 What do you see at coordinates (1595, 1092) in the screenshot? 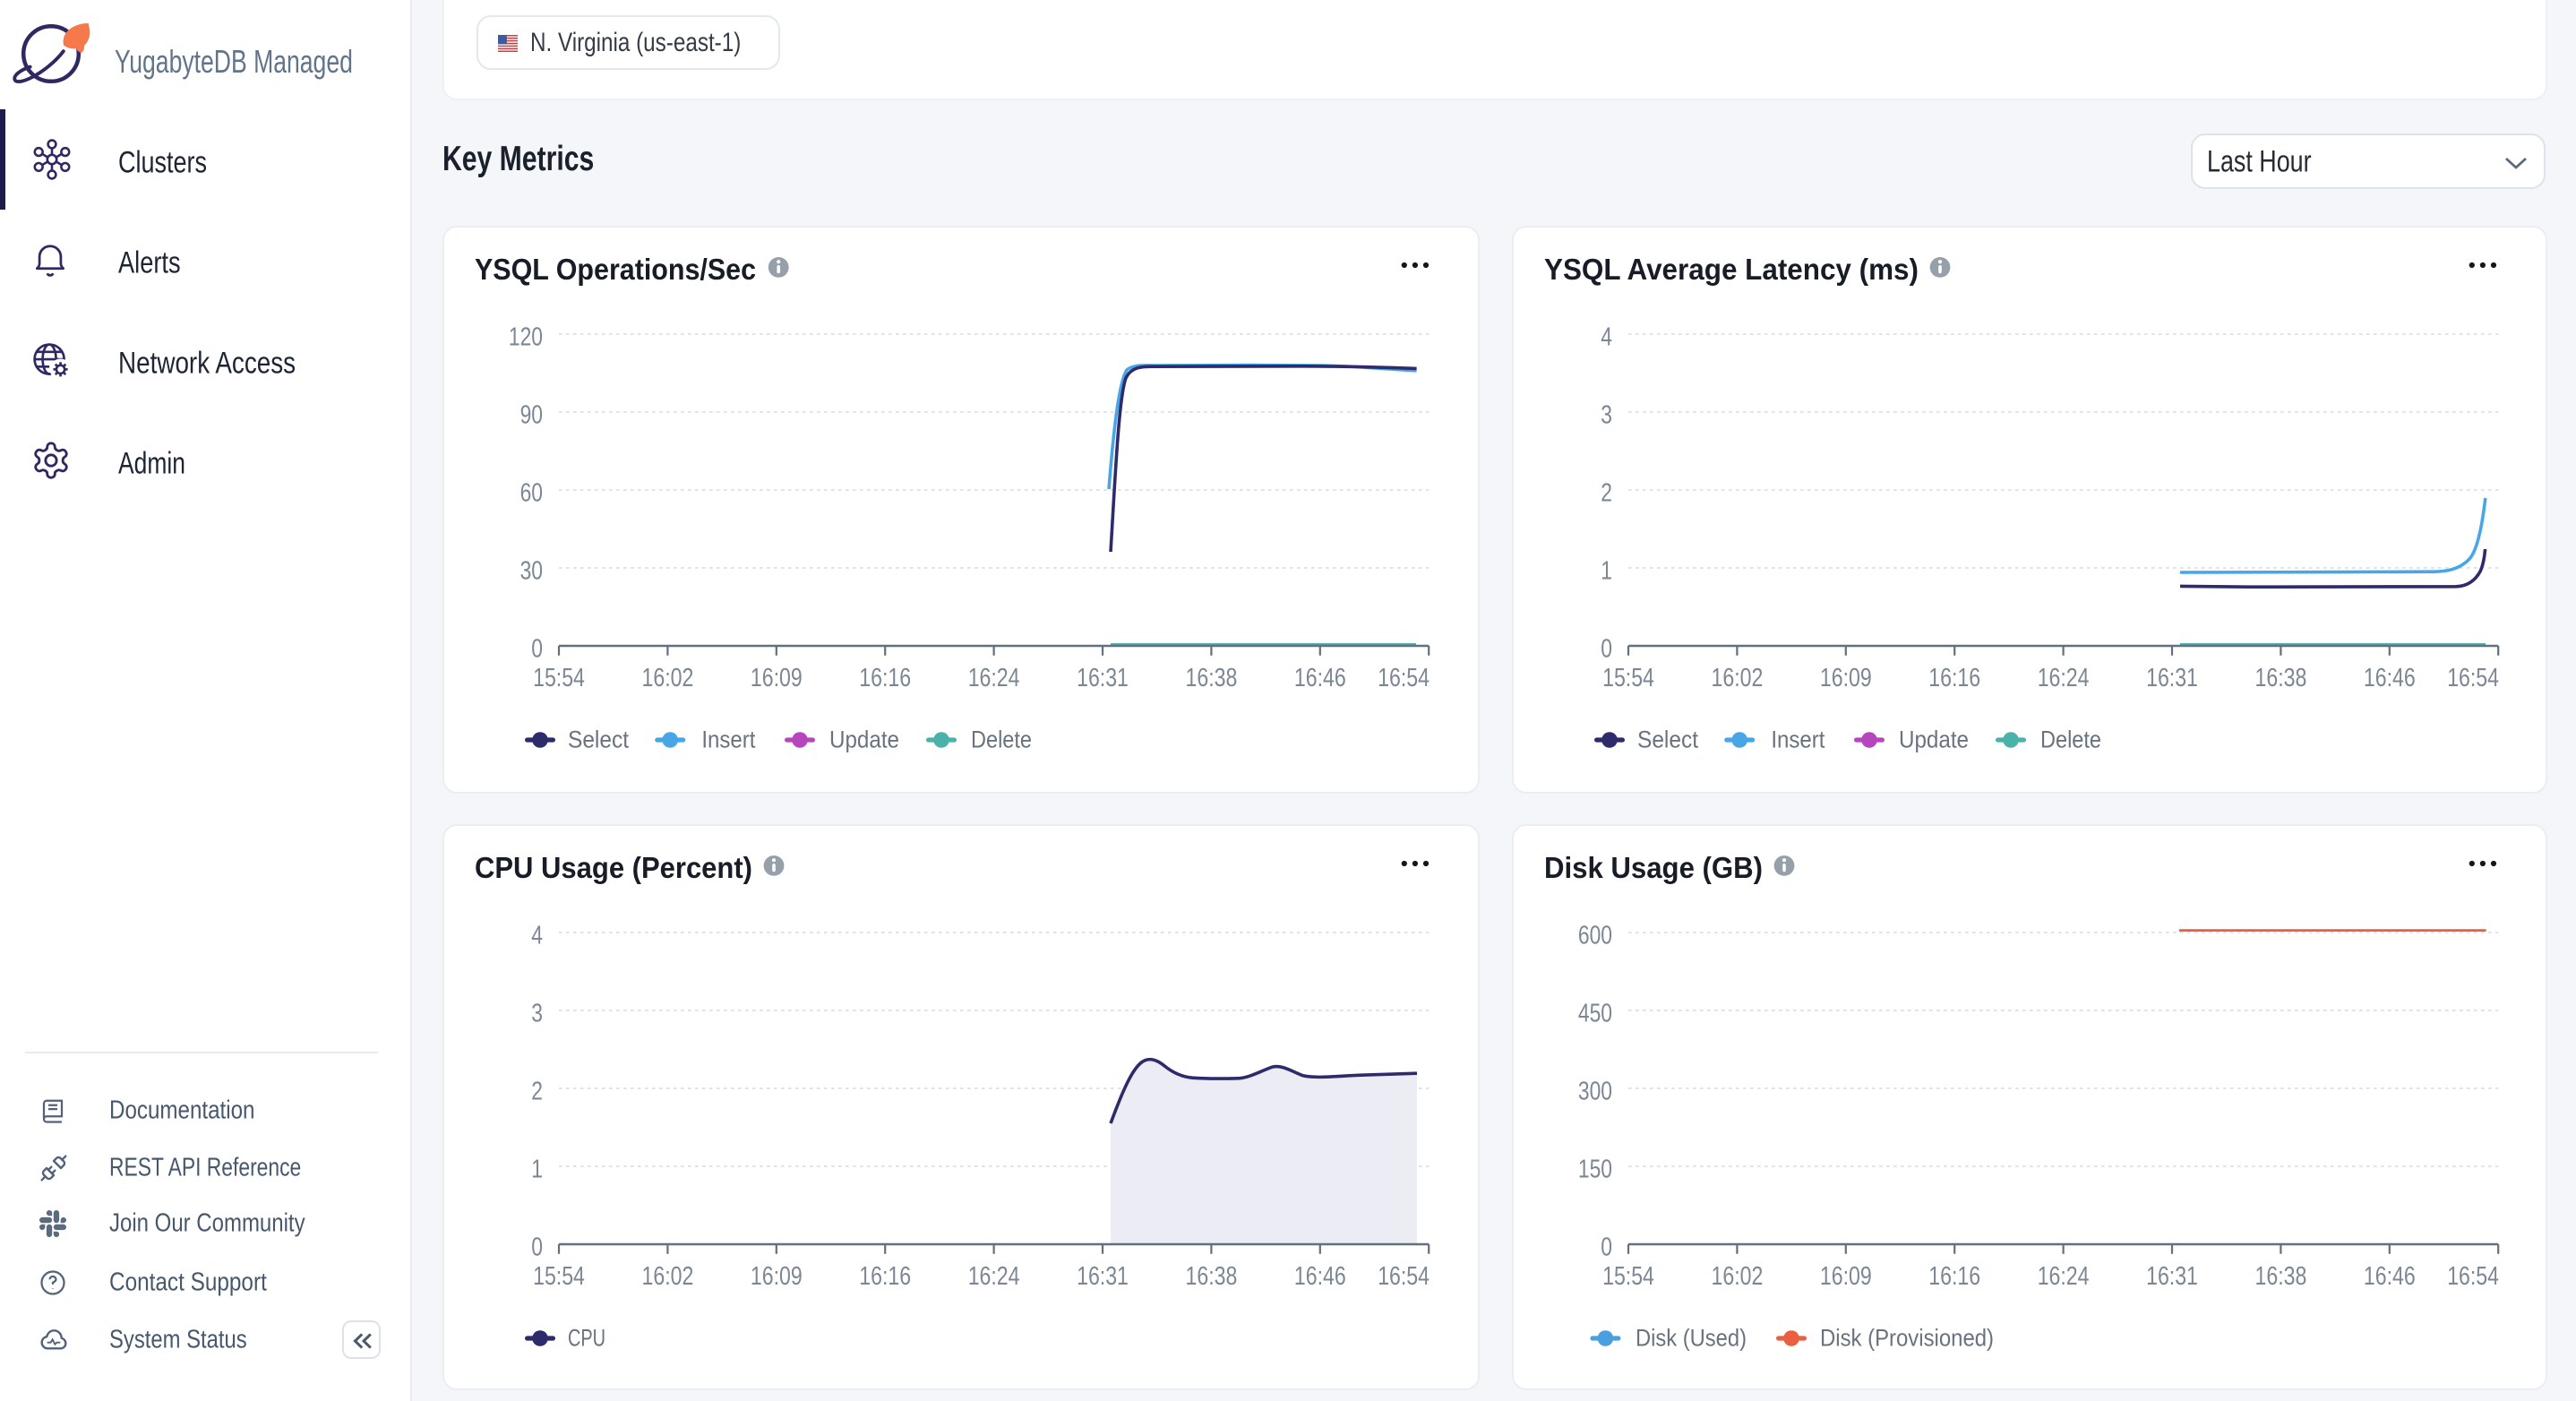
I see `svg-text: 300` at bounding box center [1595, 1092].